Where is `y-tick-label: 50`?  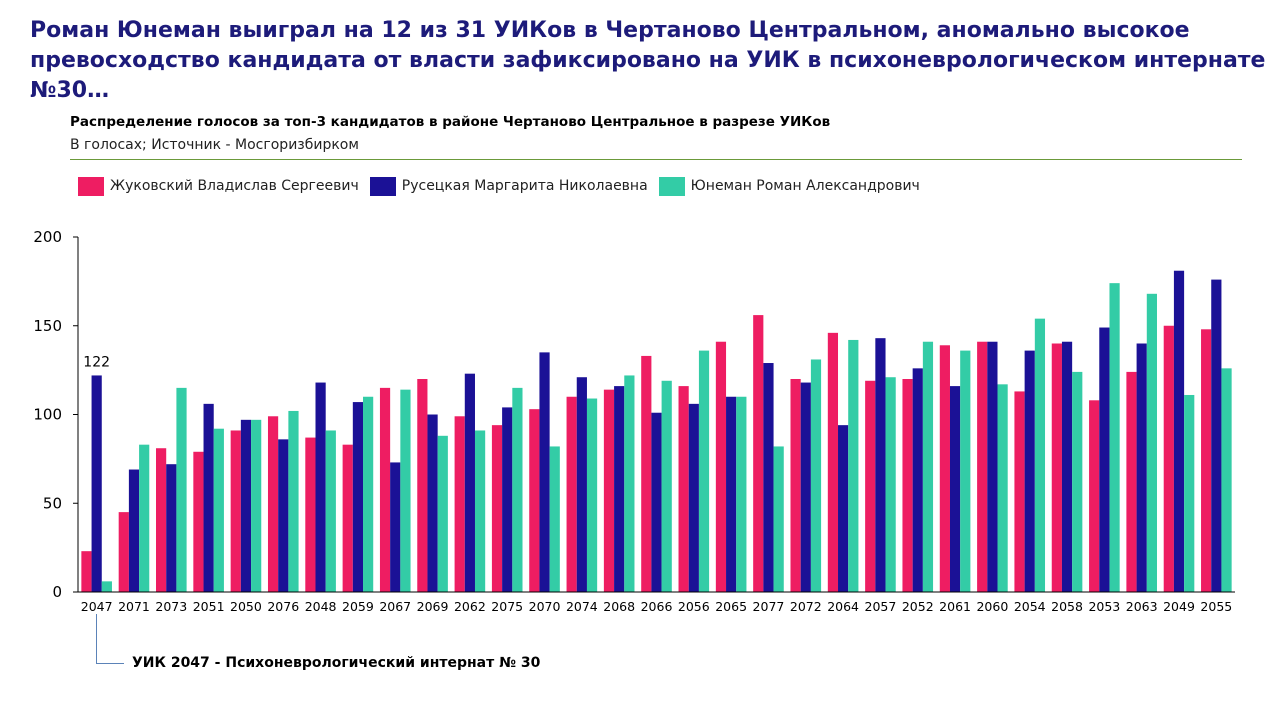
y-tick-label: 50 is located at coordinates (52, 503).